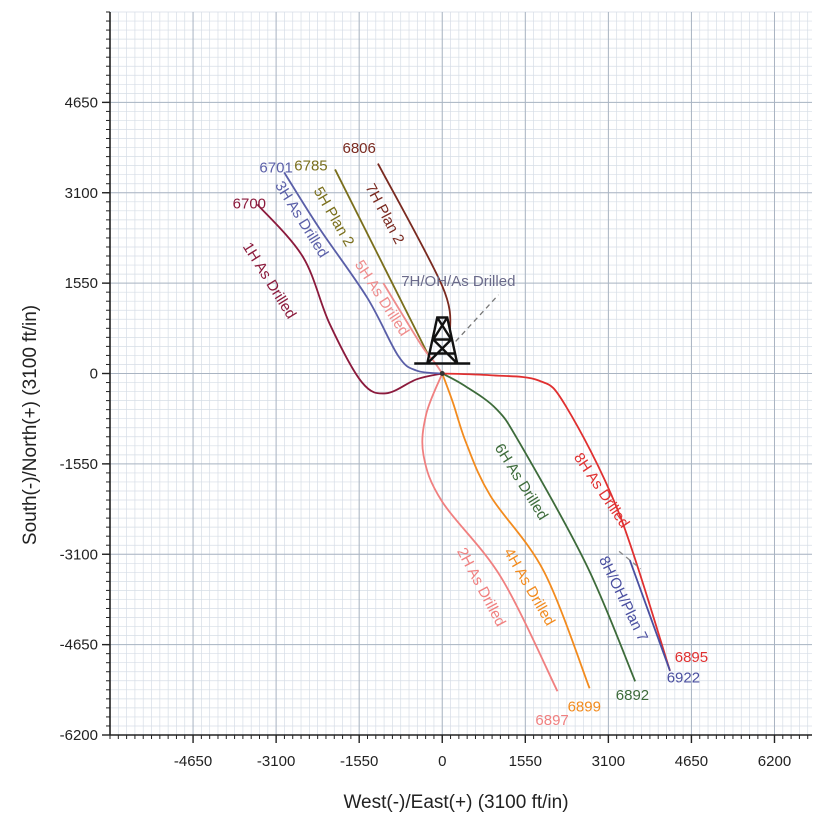 This screenshot has height=821, width=819. What do you see at coordinates (442, 761) in the screenshot?
I see `x-tick-label: 0` at bounding box center [442, 761].